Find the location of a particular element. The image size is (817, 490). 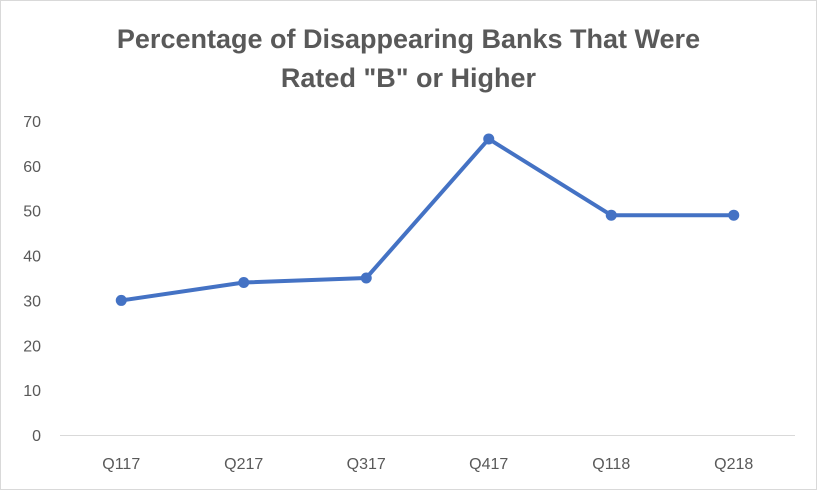

x-tick-label: Q218 is located at coordinates (733, 464).